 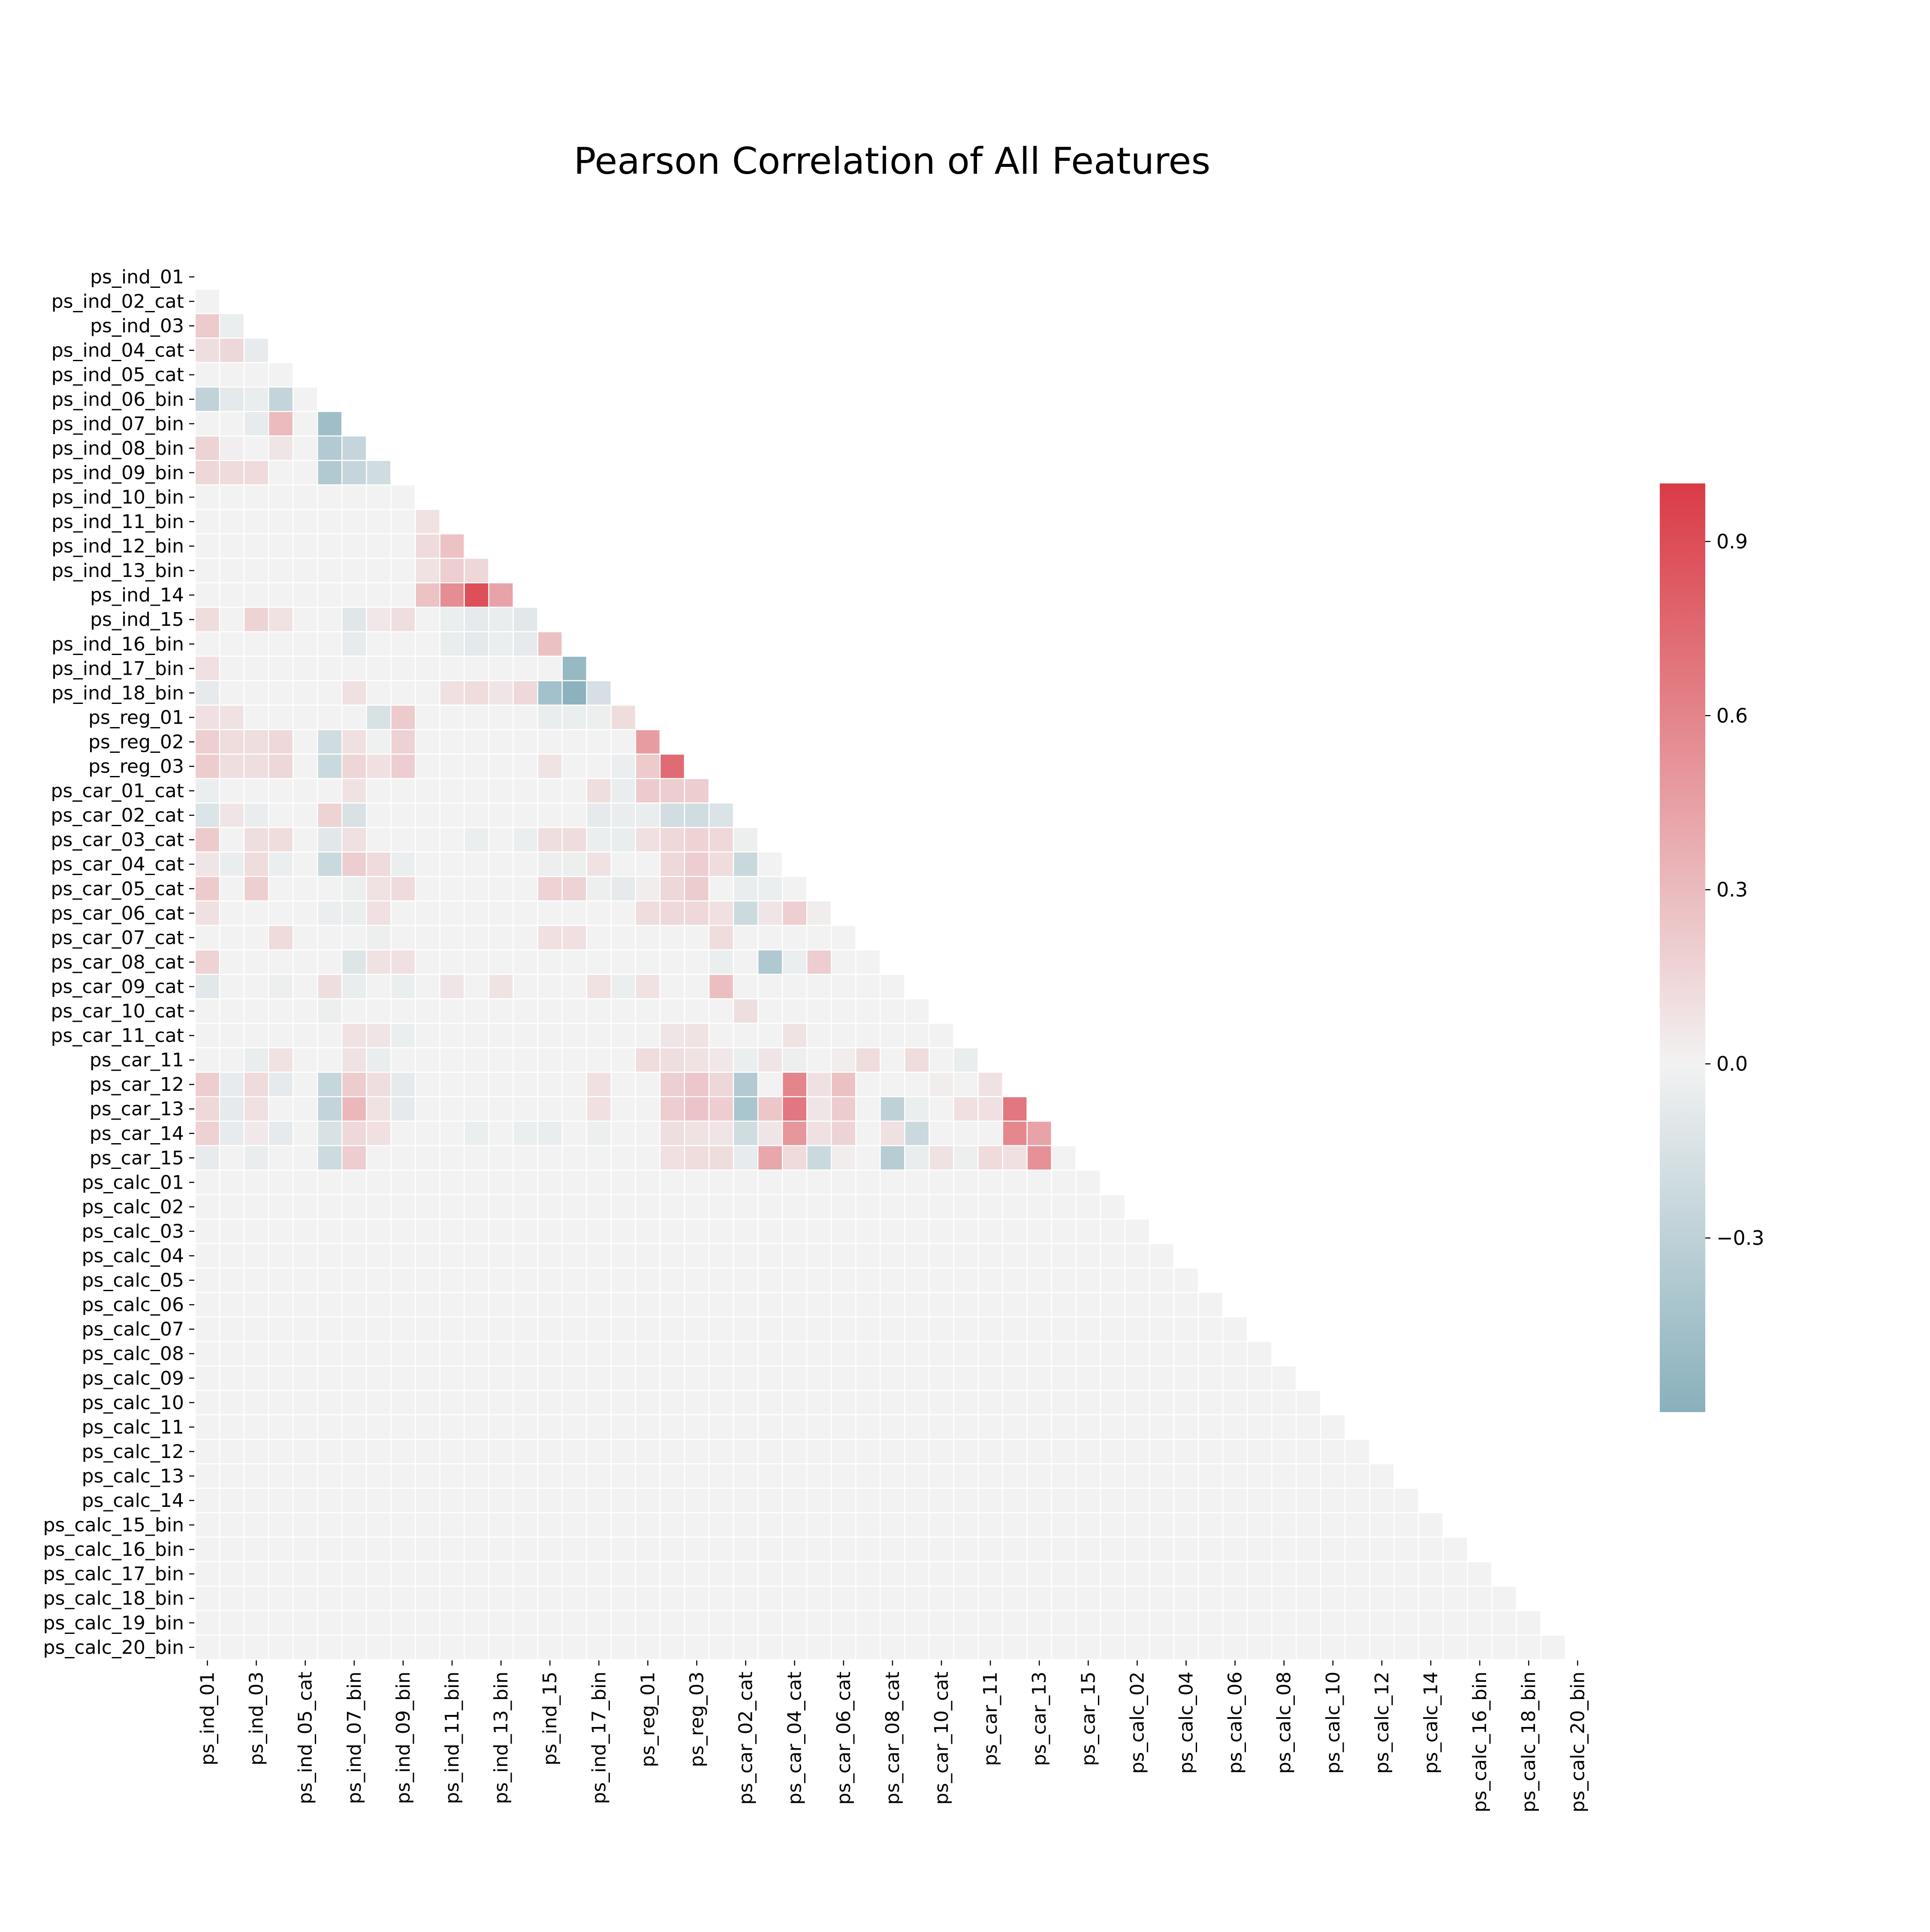 I want to click on y-tick-label: ps_car_13, so click(x=137, y=1109).